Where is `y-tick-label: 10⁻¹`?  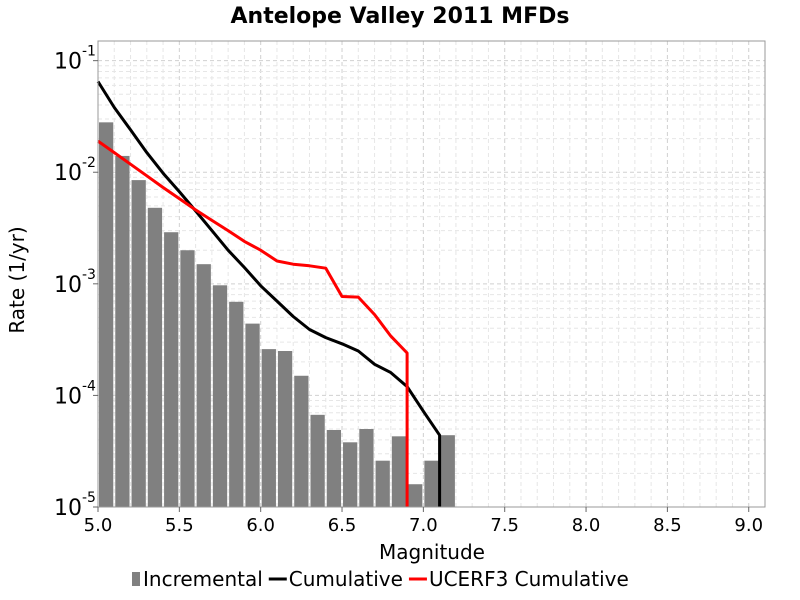
y-tick-label: 10⁻¹ is located at coordinates (75, 59).